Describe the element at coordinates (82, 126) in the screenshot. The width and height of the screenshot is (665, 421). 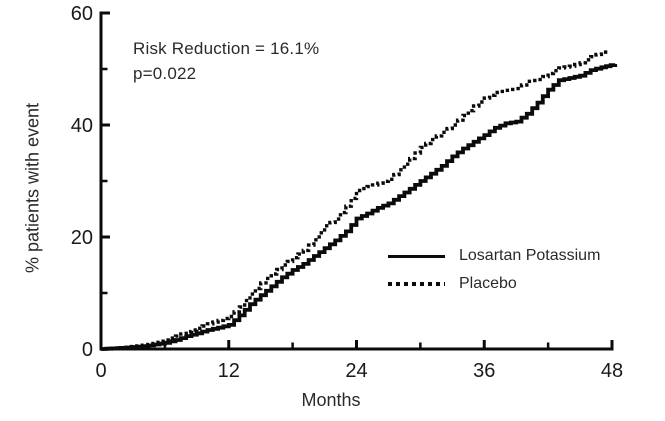
I see `y-tick-label: 40` at that location.